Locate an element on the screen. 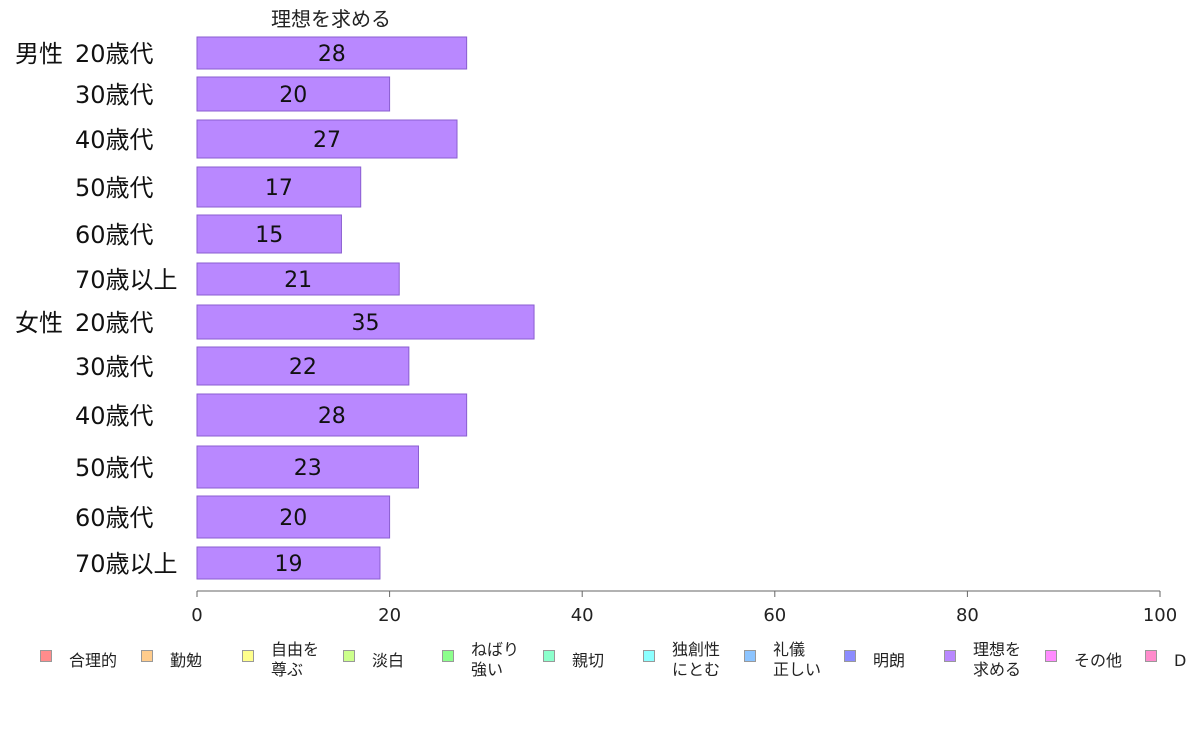 The height and width of the screenshot is (736, 1188). legend-label: 明朗 is located at coordinates (889, 661).